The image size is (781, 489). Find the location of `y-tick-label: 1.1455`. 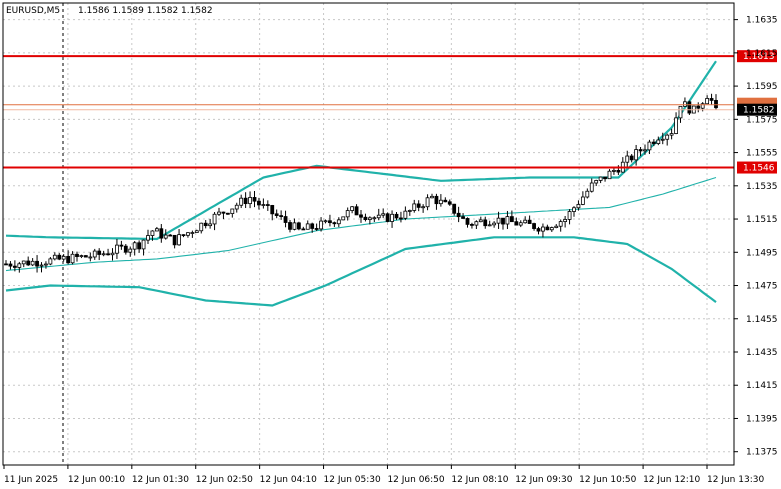

y-tick-label: 1.1455 is located at coordinates (762, 320).